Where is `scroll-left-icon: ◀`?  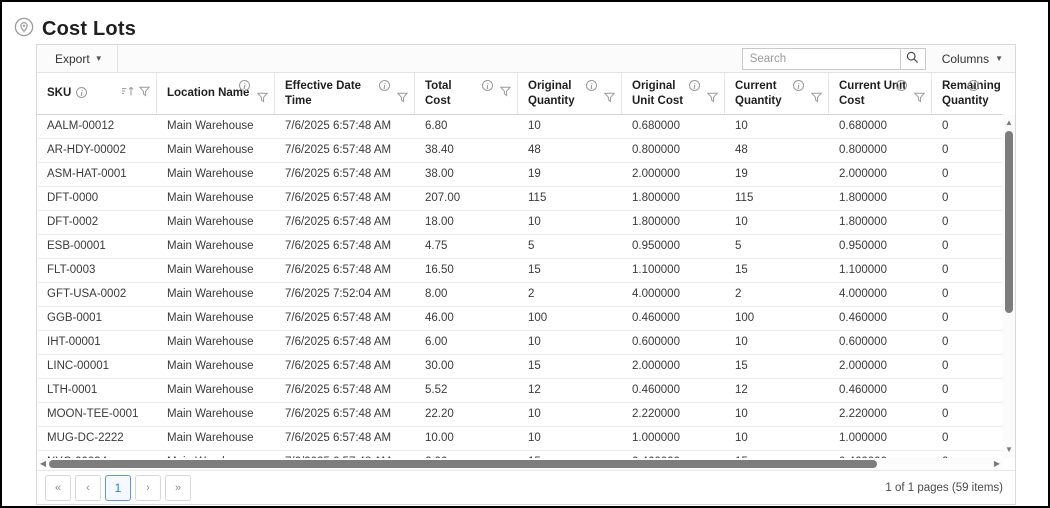 scroll-left-icon: ◀ is located at coordinates (43, 463).